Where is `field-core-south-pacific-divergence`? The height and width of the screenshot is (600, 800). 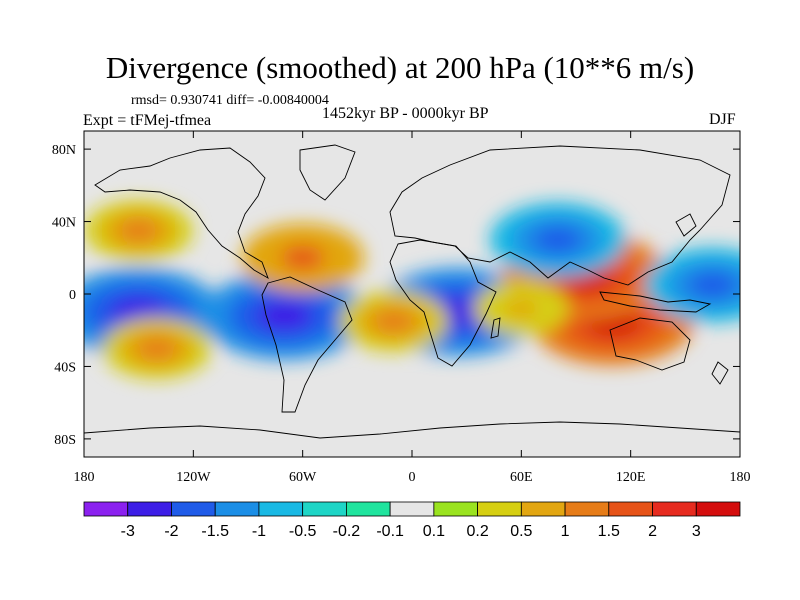
field-core-south-pacific-divergence is located at coordinates (157, 348).